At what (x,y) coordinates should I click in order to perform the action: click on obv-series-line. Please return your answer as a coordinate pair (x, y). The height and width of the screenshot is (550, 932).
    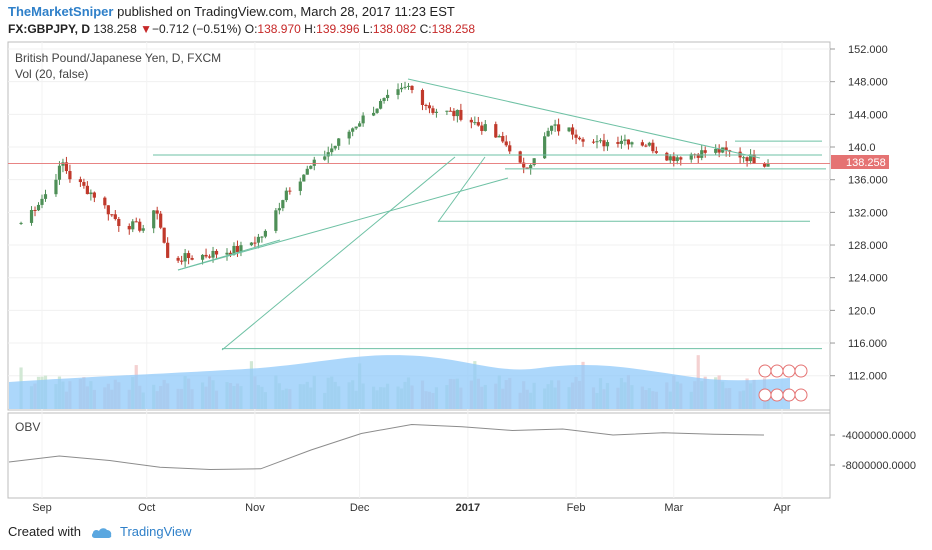
    Looking at the image, I should click on (386, 447).